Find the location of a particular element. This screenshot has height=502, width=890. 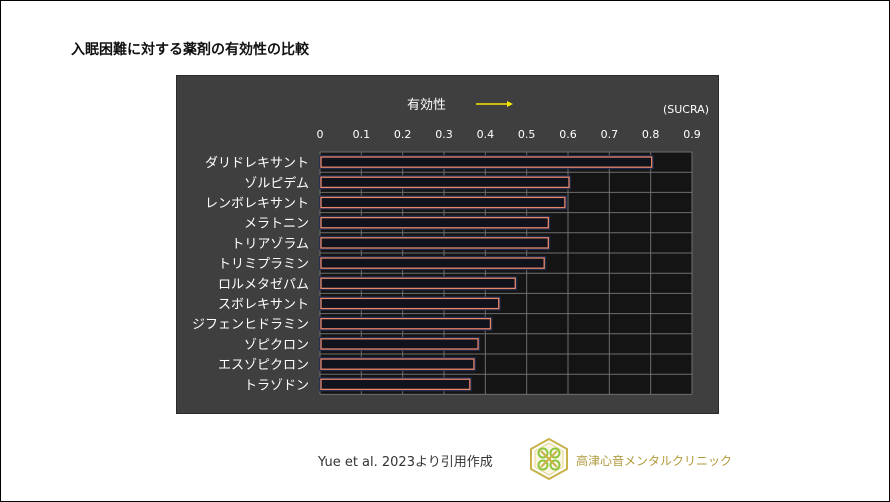

x-tick-label: 0.8 is located at coordinates (651, 134).